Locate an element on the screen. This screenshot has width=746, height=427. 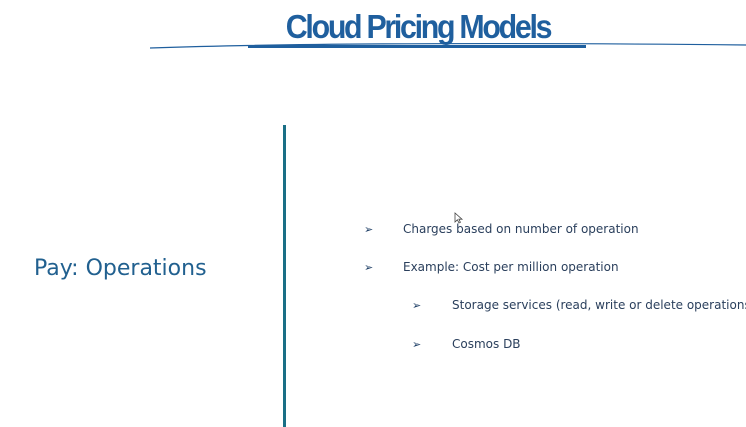
list-item: ➢ Cosmos DB is located at coordinates (466, 344).